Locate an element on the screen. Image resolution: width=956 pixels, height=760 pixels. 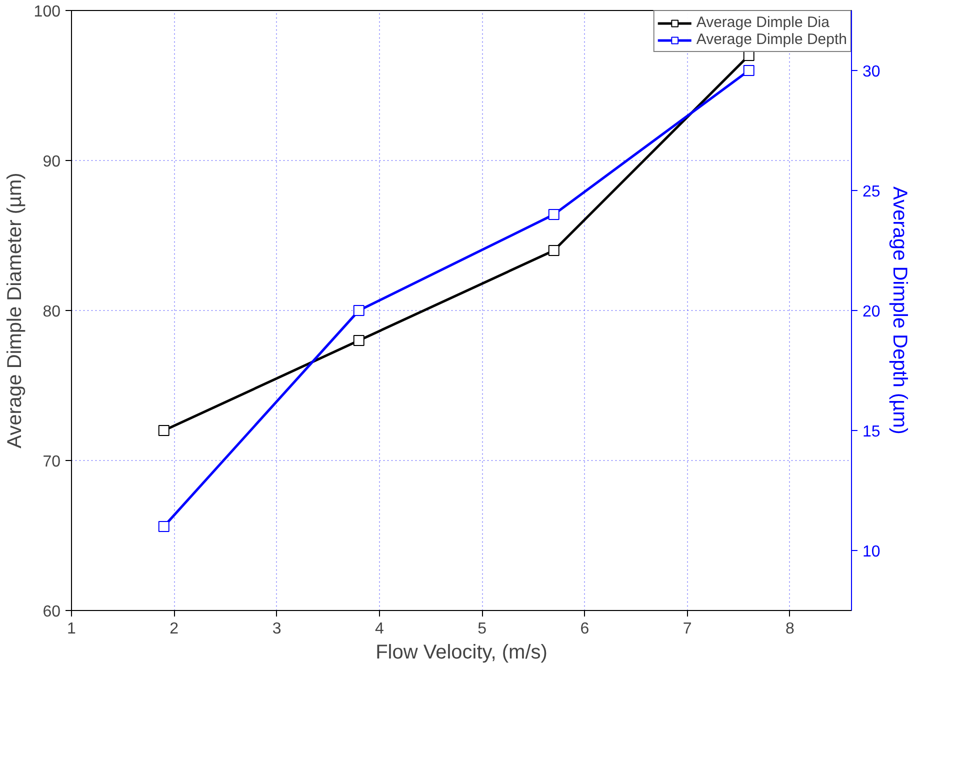
x-tick-label: 8 is located at coordinates (789, 629).